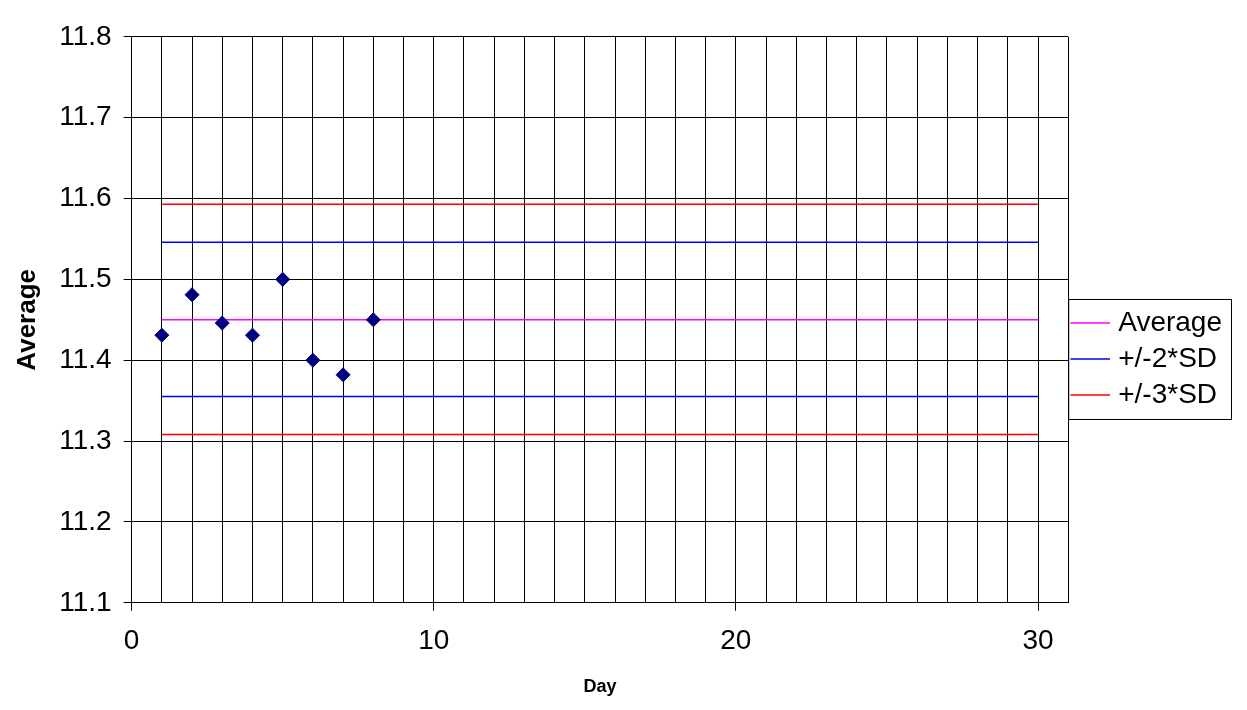 The image size is (1247, 710). I want to click on x-tick-label: 10, so click(434, 640).